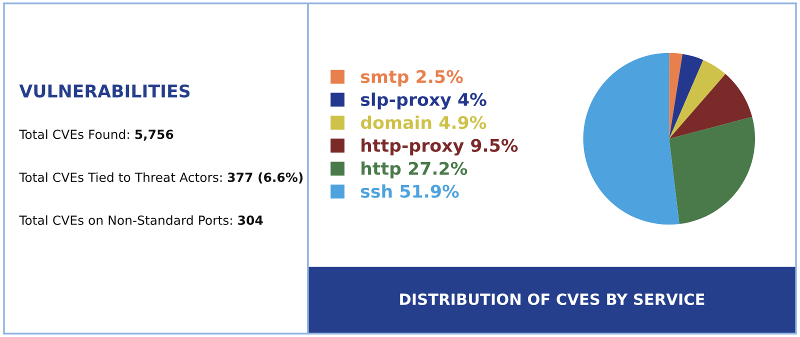  I want to click on text: Total CVEs Tied to Threat Actors: 377 (6.6%), so click(161, 178).